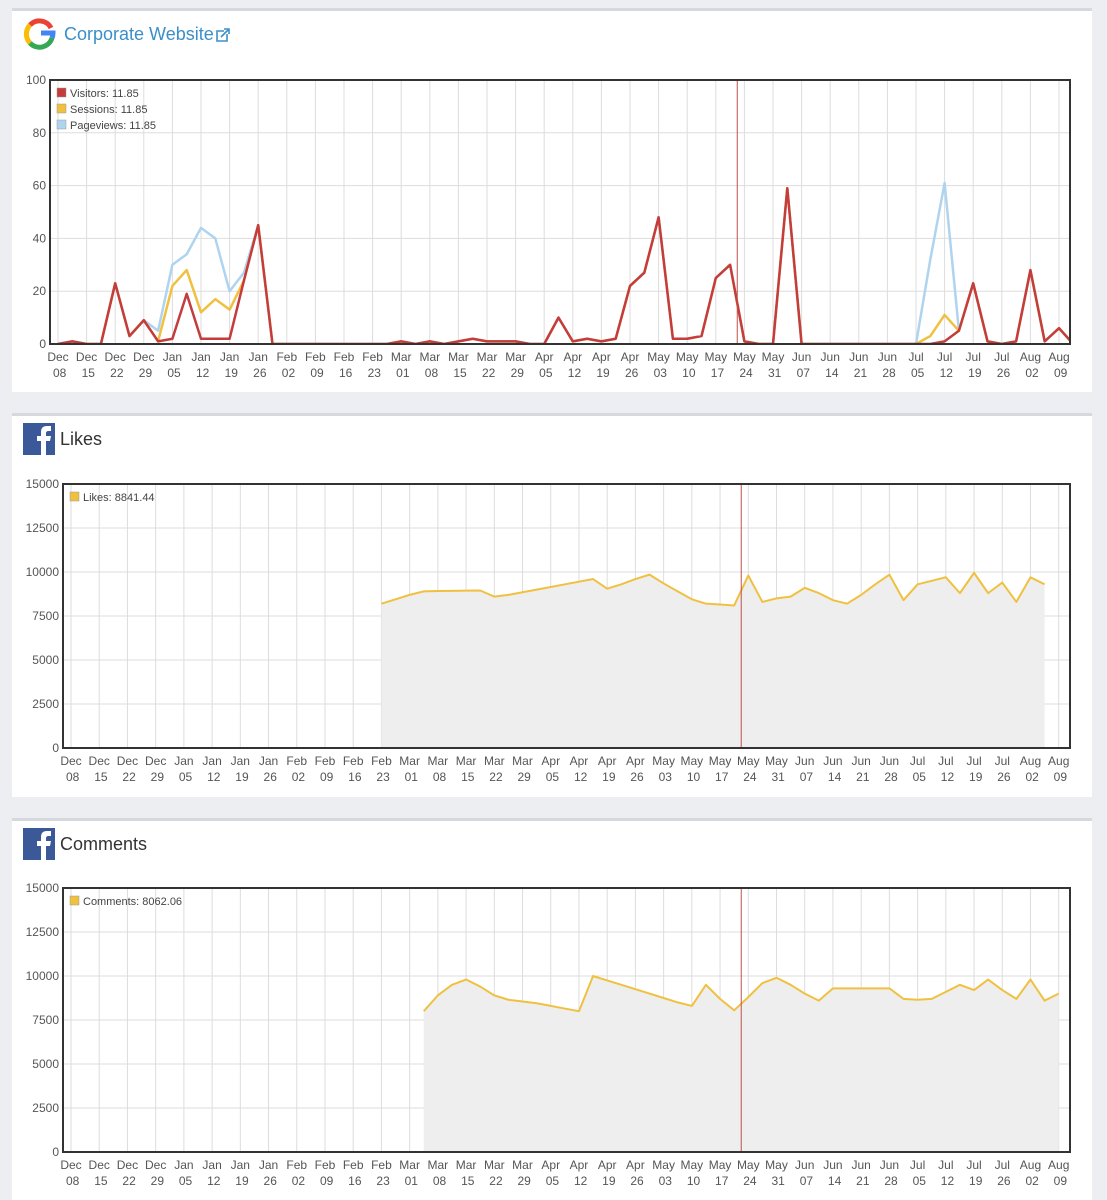  I want to click on x-tick-label: Dec 29, so click(143, 365).